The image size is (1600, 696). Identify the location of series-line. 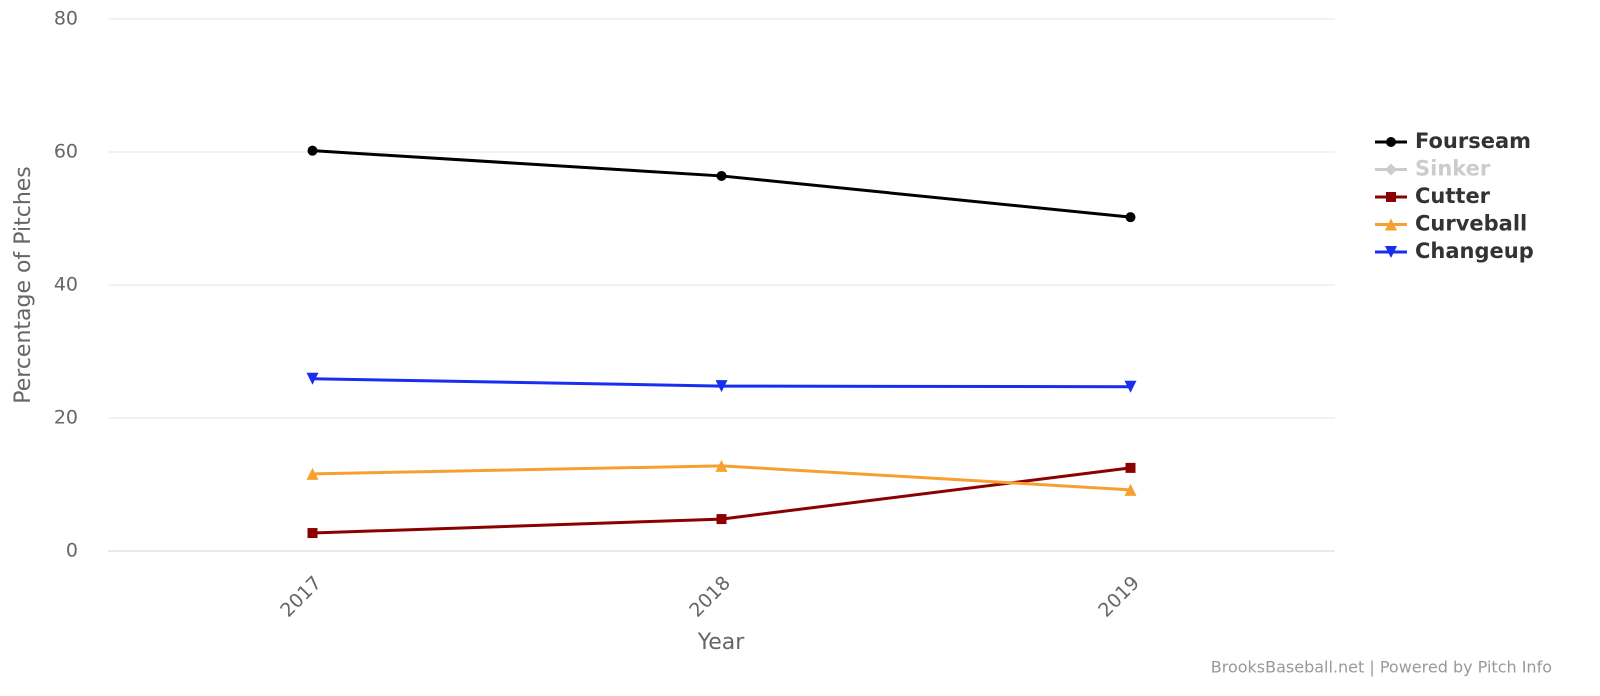
(721, 184).